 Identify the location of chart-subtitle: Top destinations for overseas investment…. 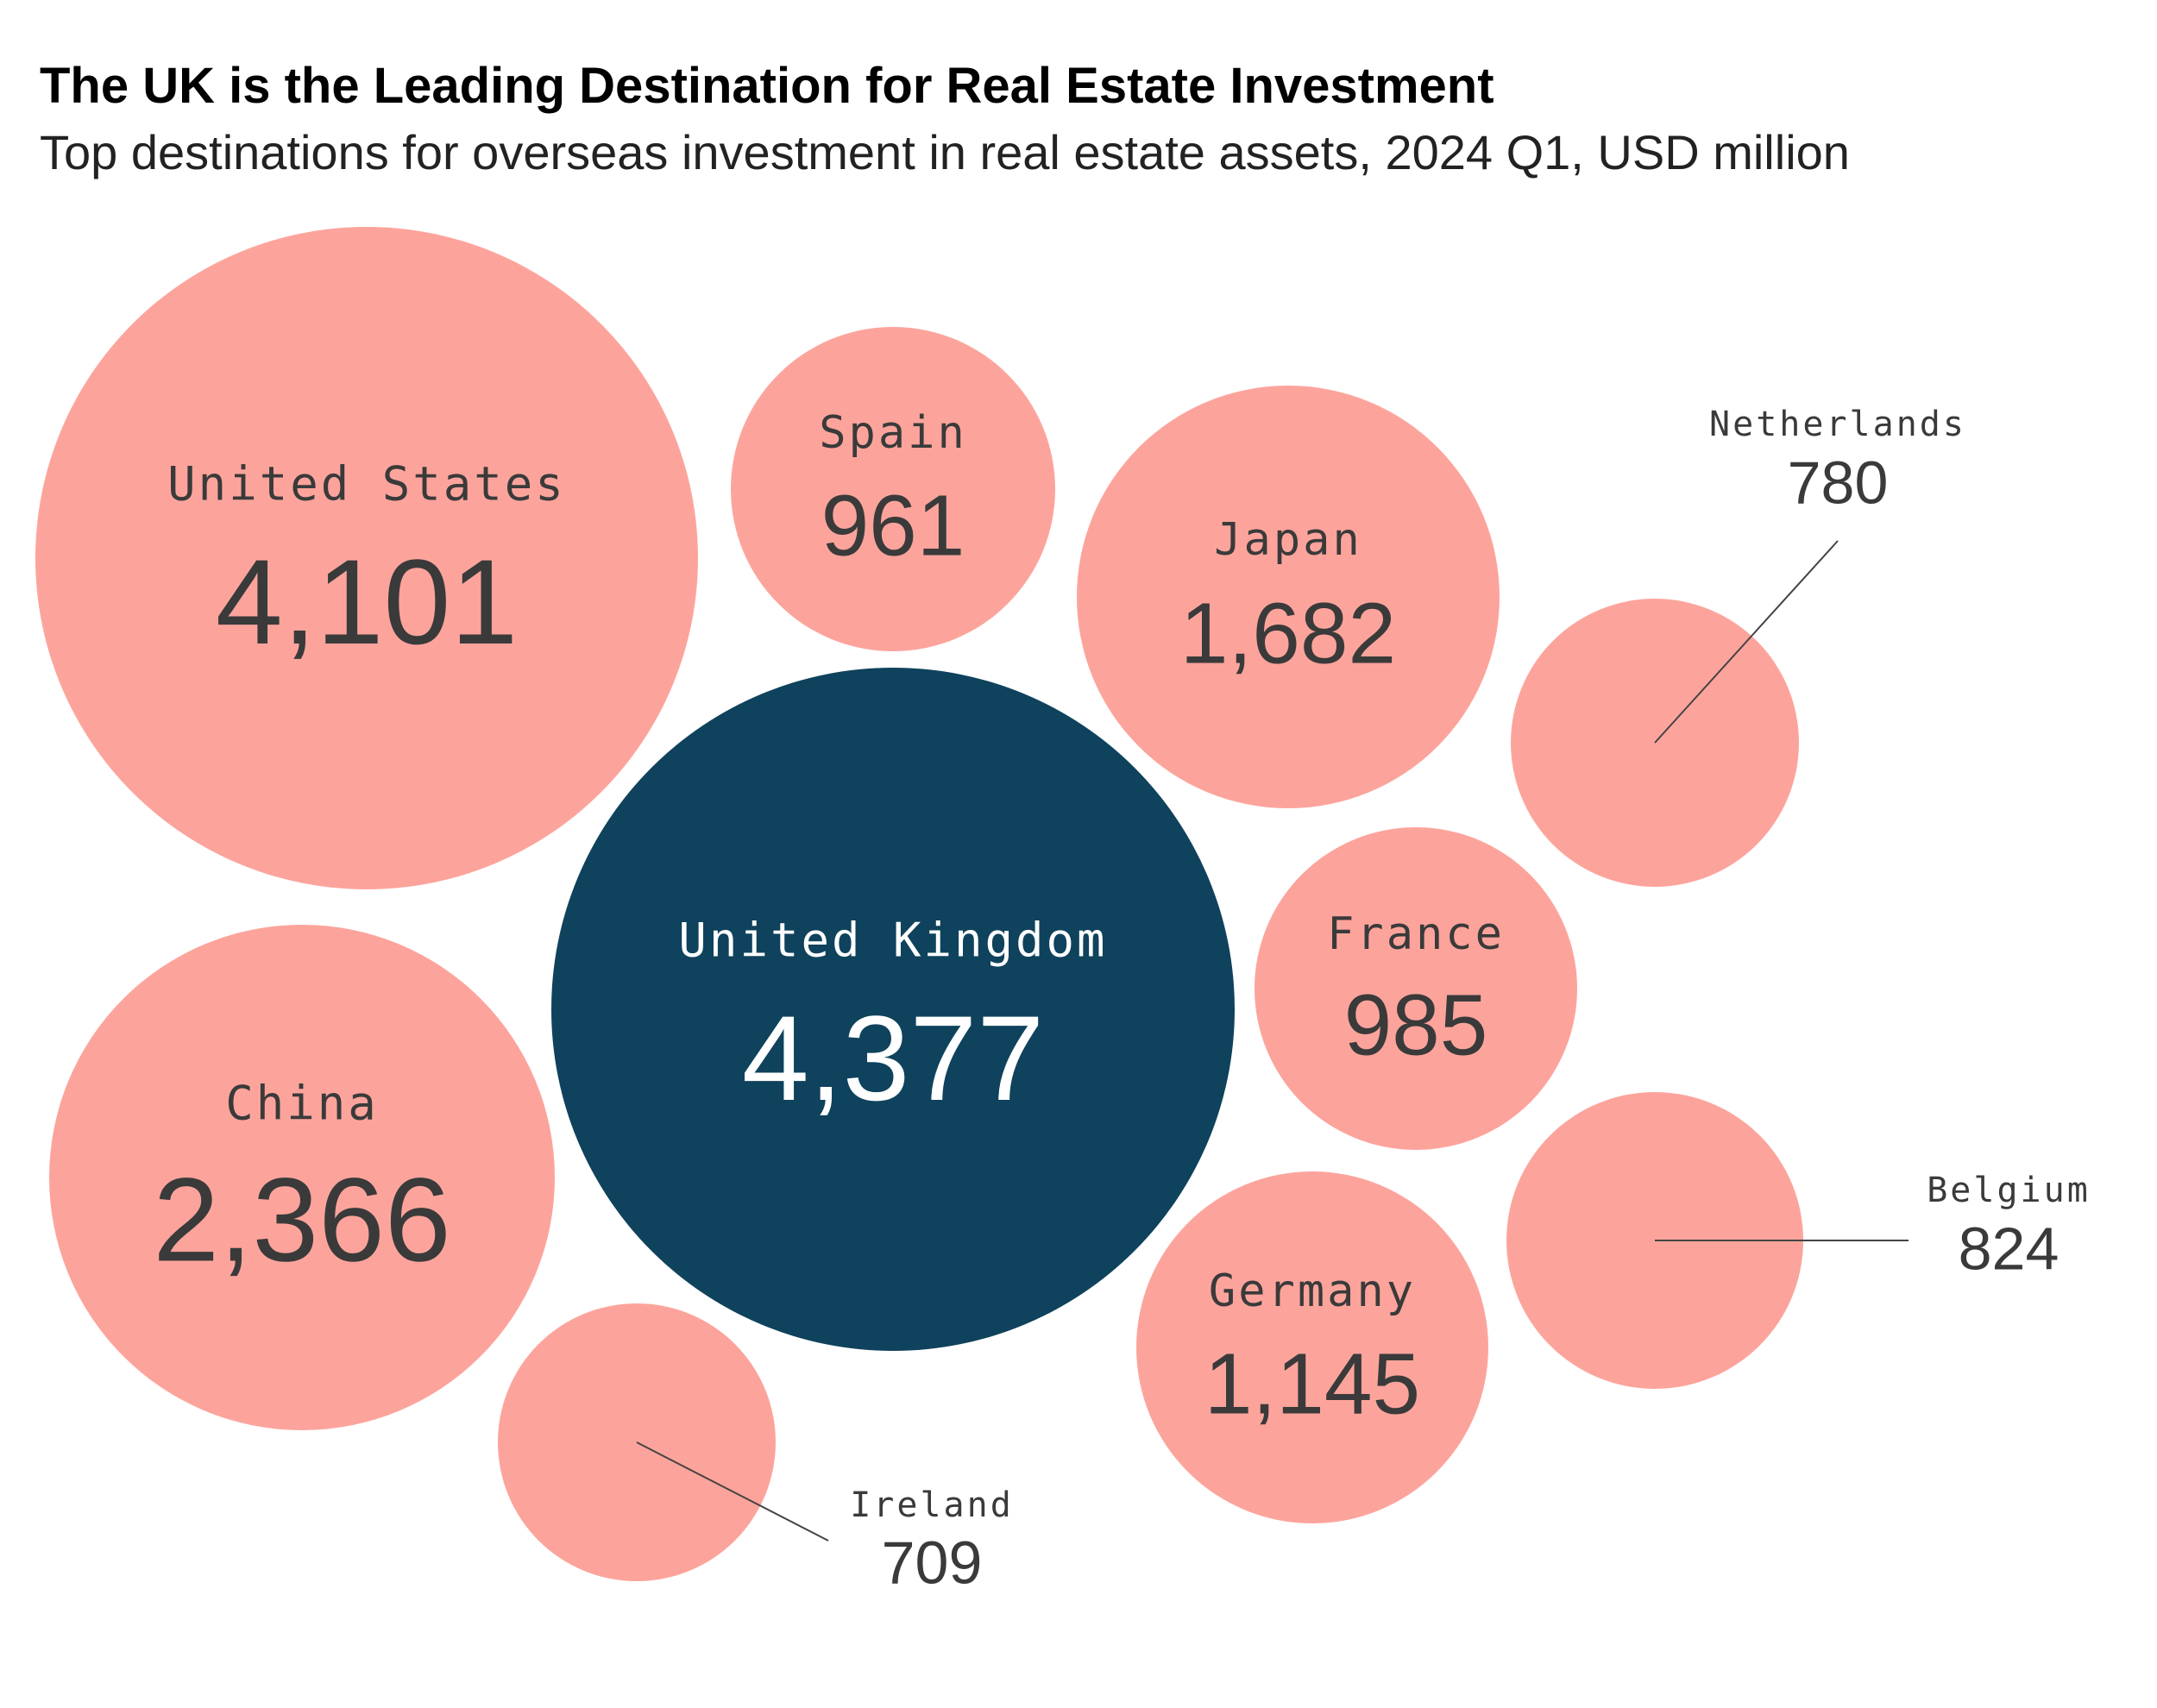
(945, 152).